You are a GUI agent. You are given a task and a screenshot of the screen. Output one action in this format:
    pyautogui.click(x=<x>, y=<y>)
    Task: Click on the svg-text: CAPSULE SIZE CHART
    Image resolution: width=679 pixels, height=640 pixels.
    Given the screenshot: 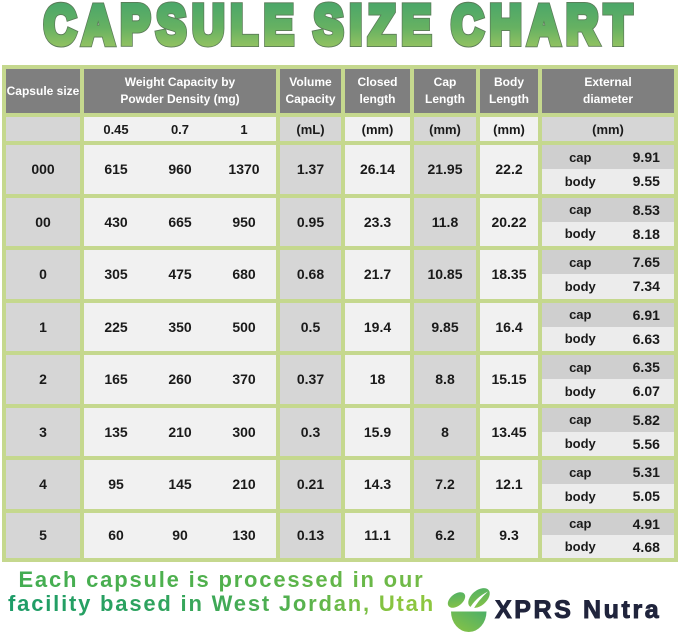 What is the action you would take?
    pyautogui.click(x=341, y=28)
    